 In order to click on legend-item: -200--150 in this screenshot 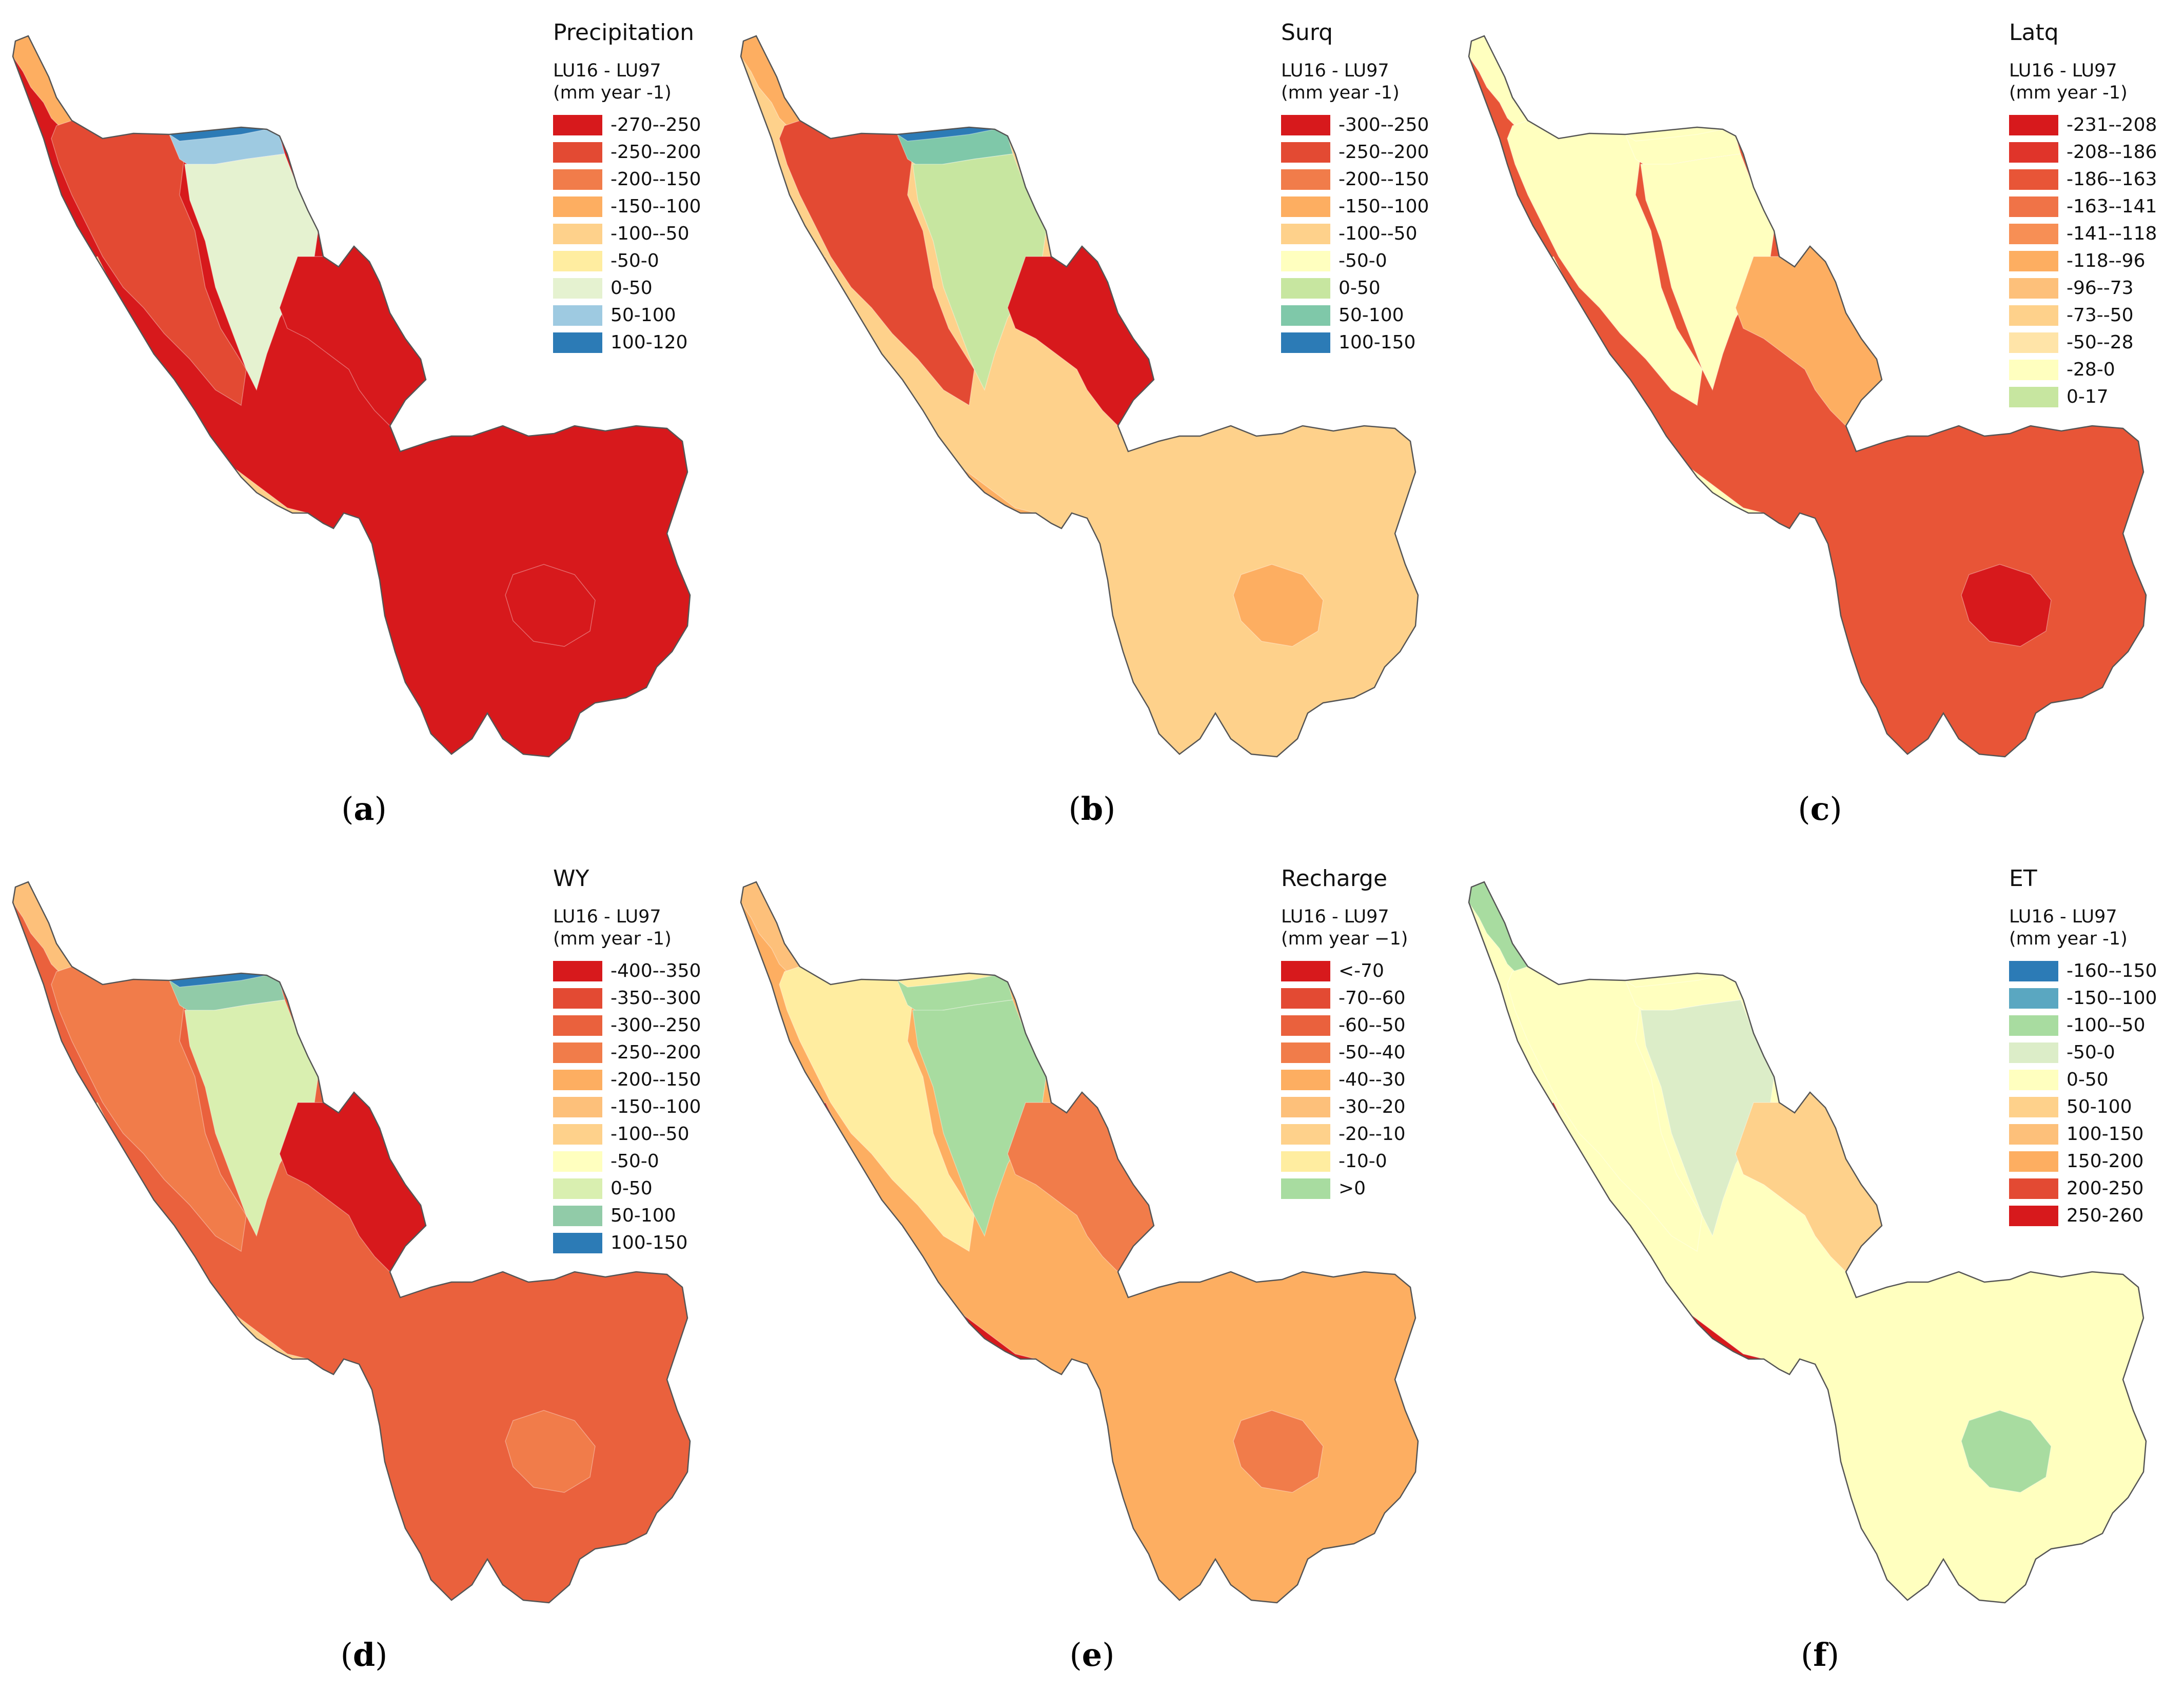, I will do `click(1365, 179)`.